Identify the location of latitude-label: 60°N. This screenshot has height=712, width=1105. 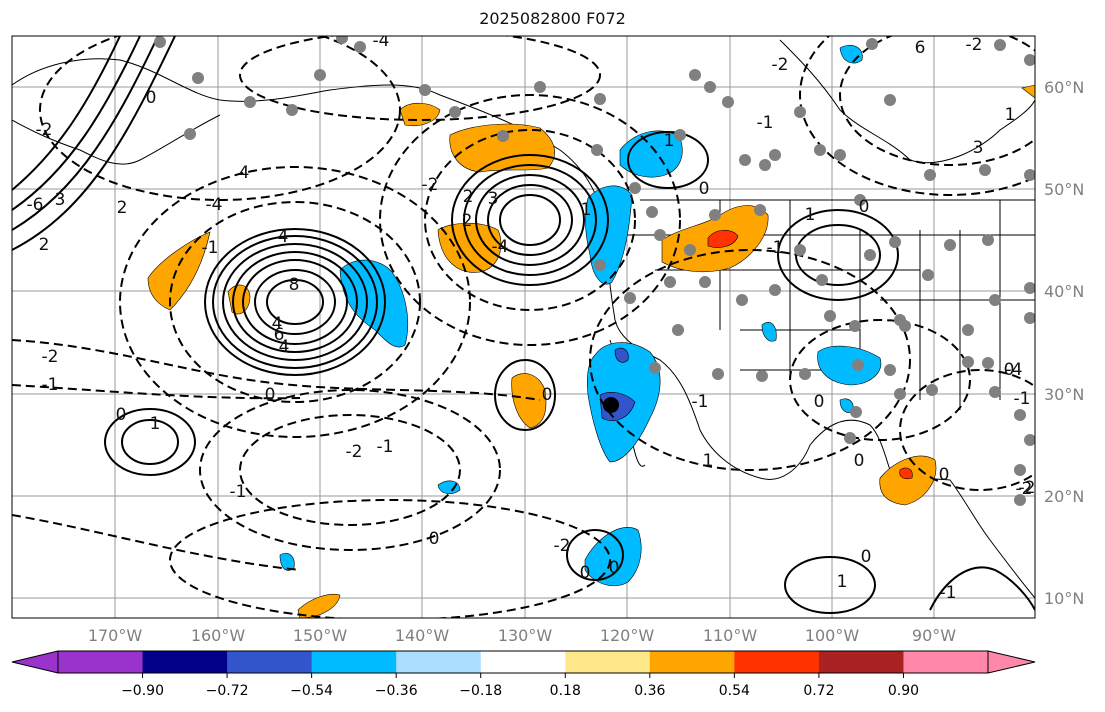
(1064, 87).